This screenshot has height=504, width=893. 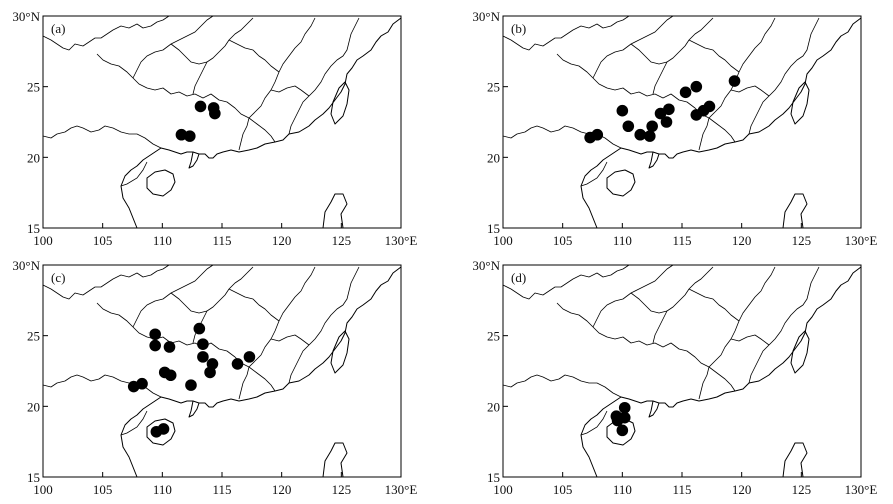 What do you see at coordinates (58, 277) in the screenshot?
I see `panel-label: (c)` at bounding box center [58, 277].